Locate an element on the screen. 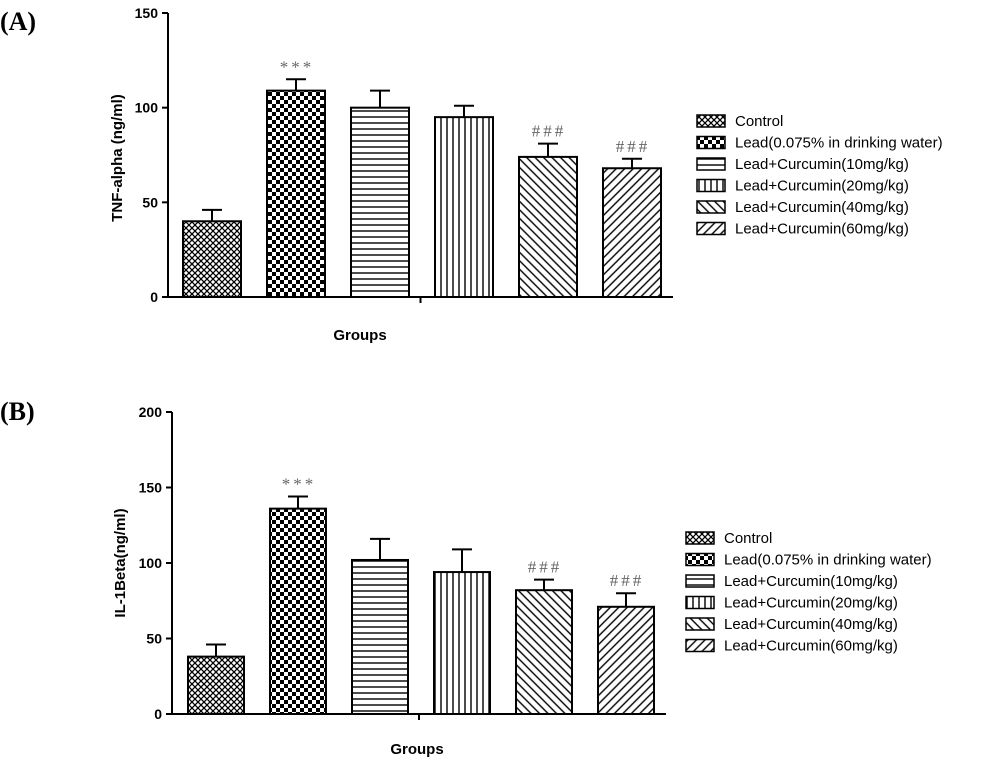 The image size is (1000, 767). y-axis-label: TNF-alpha (ng/ml) is located at coordinates (117, 158).